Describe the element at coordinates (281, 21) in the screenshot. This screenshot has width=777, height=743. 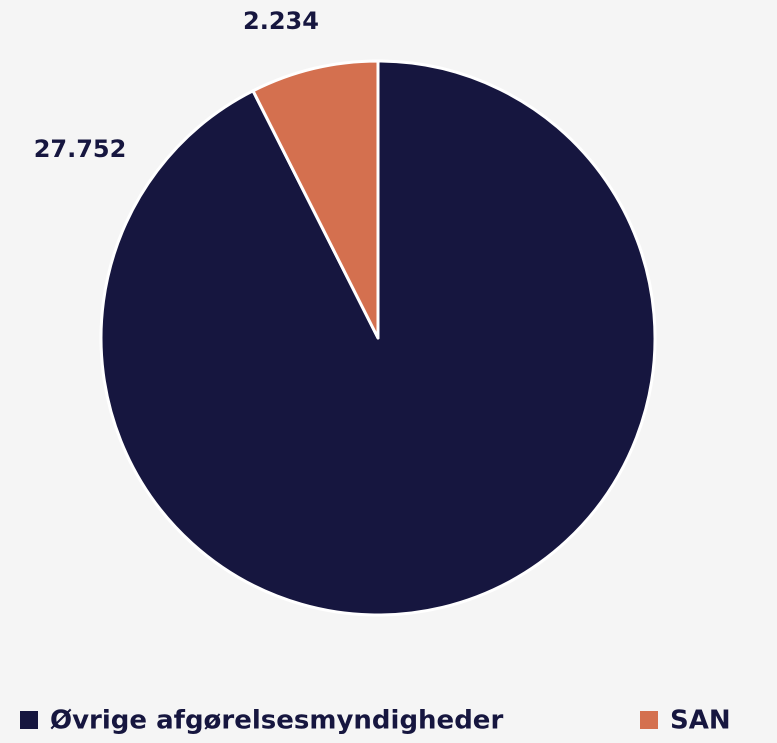
I see `data-label: 2.234` at that location.